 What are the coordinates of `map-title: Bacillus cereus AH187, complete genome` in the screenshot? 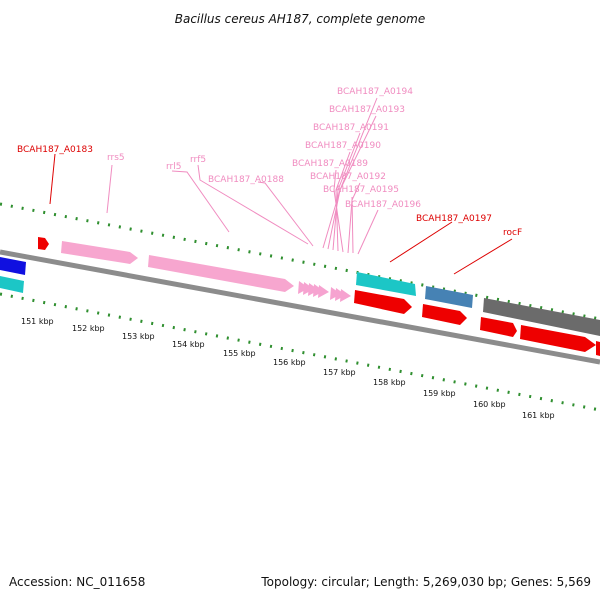 It's located at (300, 19).